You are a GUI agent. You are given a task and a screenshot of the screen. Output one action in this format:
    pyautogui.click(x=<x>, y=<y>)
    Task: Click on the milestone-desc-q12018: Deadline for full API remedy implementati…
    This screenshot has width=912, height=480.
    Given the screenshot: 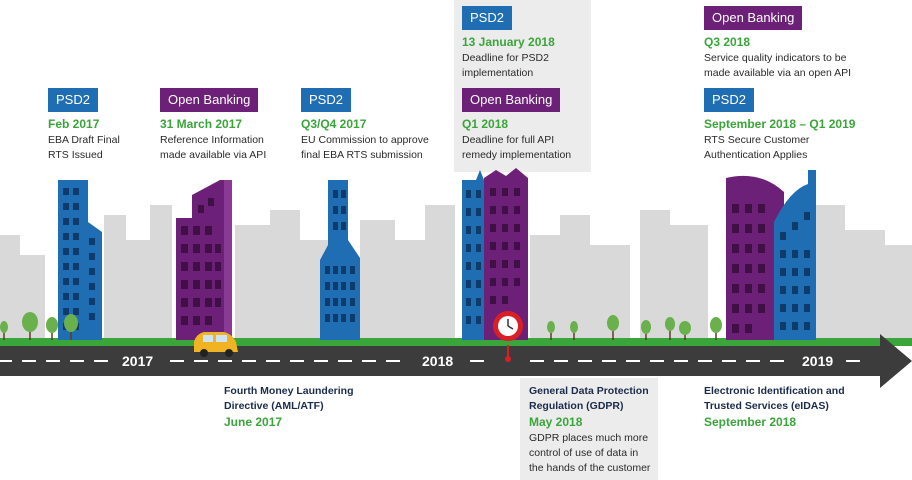 What is the action you would take?
    pyautogui.click(x=517, y=147)
    